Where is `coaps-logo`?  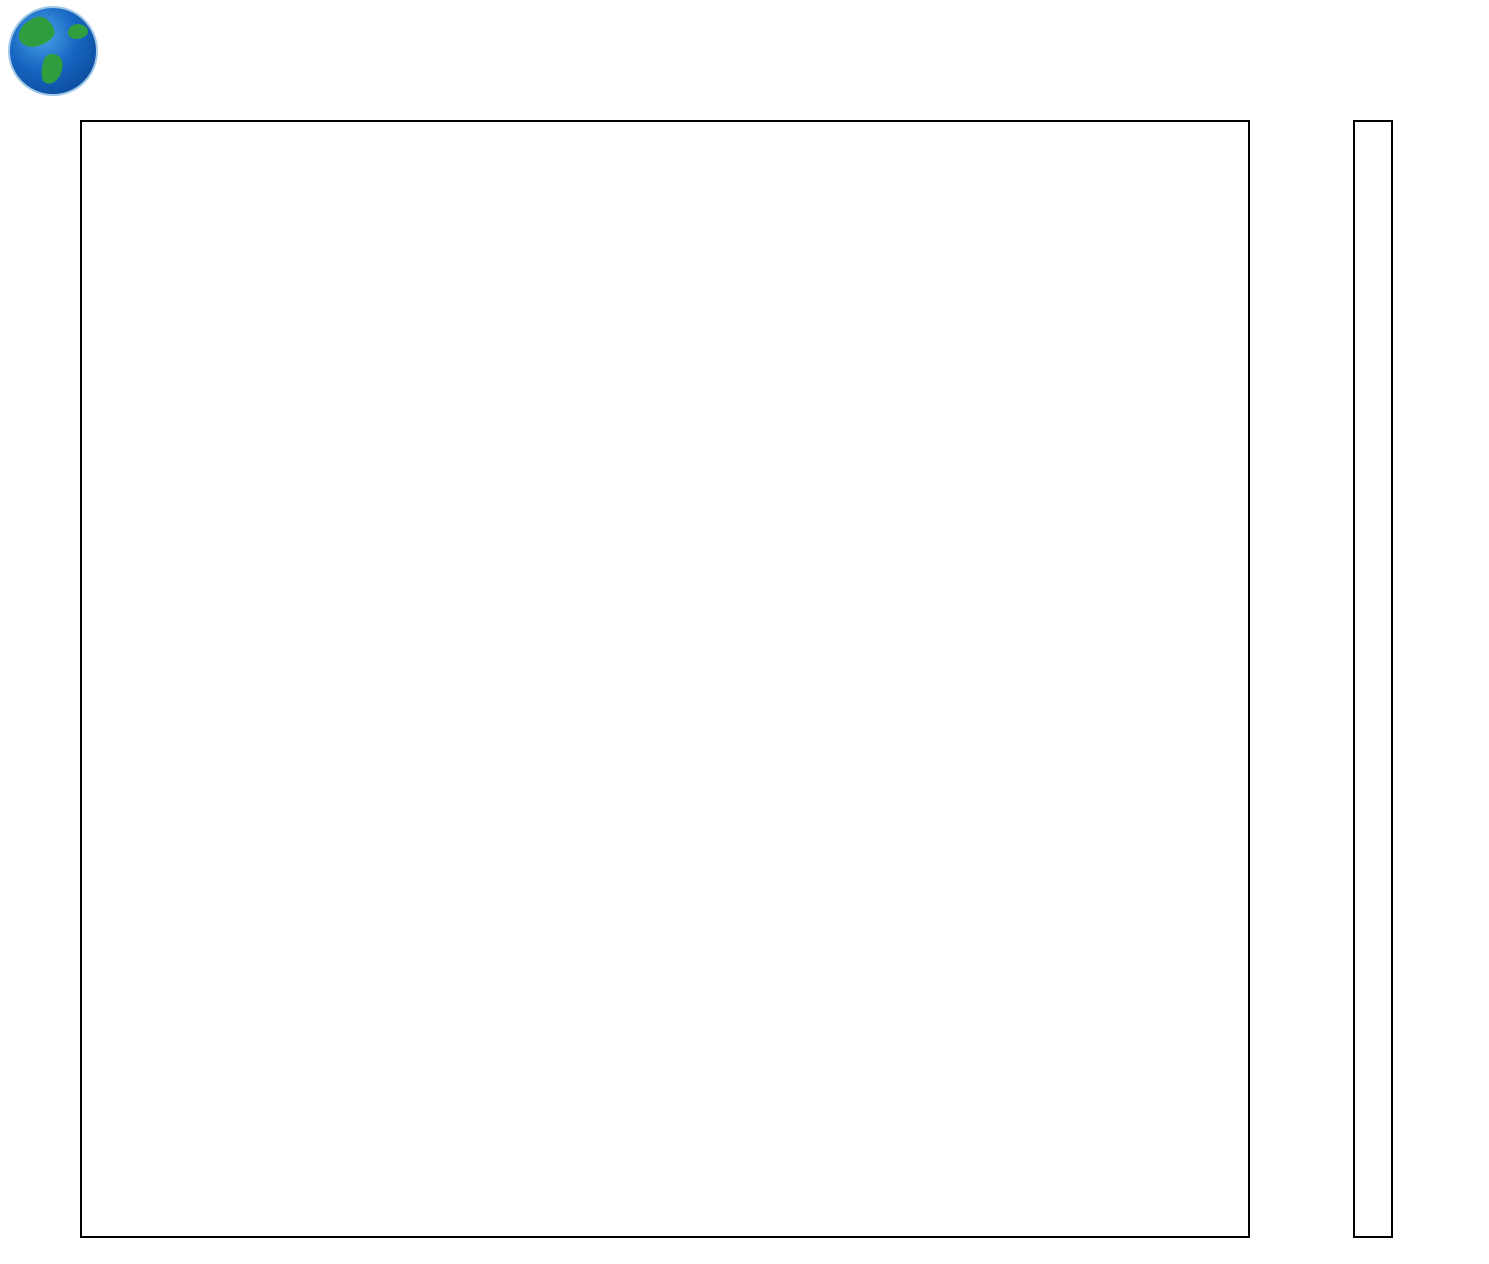
coaps-logo is located at coordinates (53, 51).